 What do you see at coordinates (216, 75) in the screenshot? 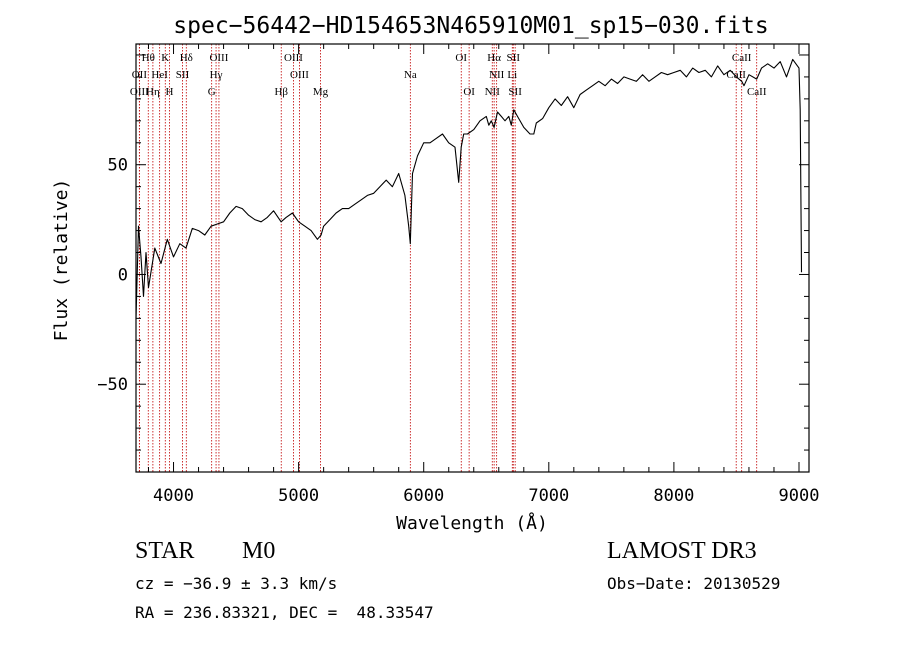
I see `spectral-line-label: Hγ` at bounding box center [216, 75].